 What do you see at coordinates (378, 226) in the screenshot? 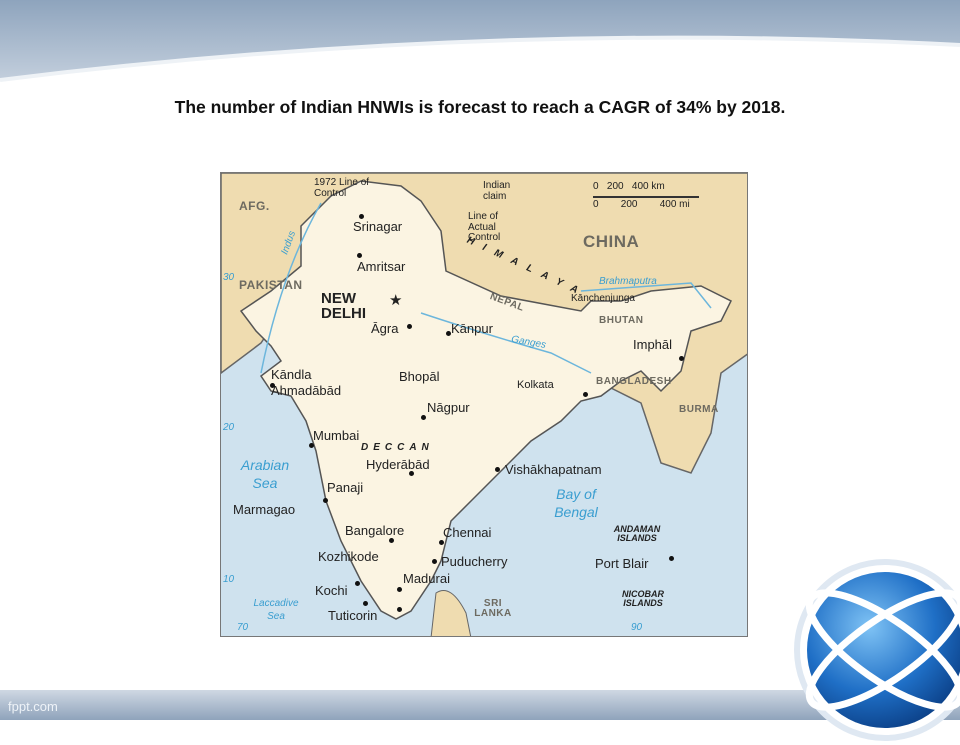
I see `city-srinagar: Srinagar` at bounding box center [378, 226].